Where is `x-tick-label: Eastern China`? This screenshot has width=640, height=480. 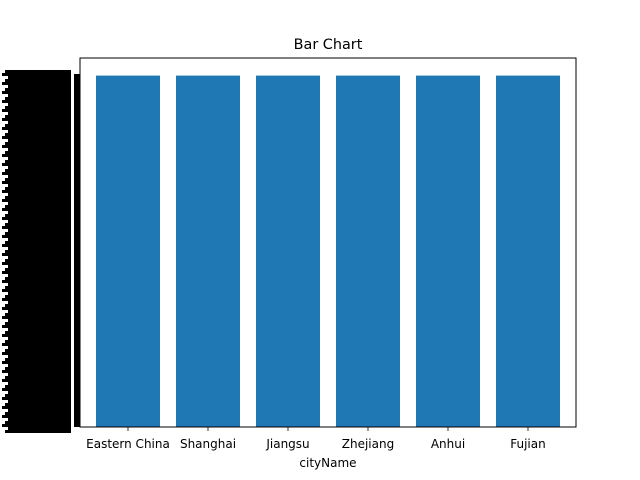
x-tick-label: Eastern China is located at coordinates (128, 444).